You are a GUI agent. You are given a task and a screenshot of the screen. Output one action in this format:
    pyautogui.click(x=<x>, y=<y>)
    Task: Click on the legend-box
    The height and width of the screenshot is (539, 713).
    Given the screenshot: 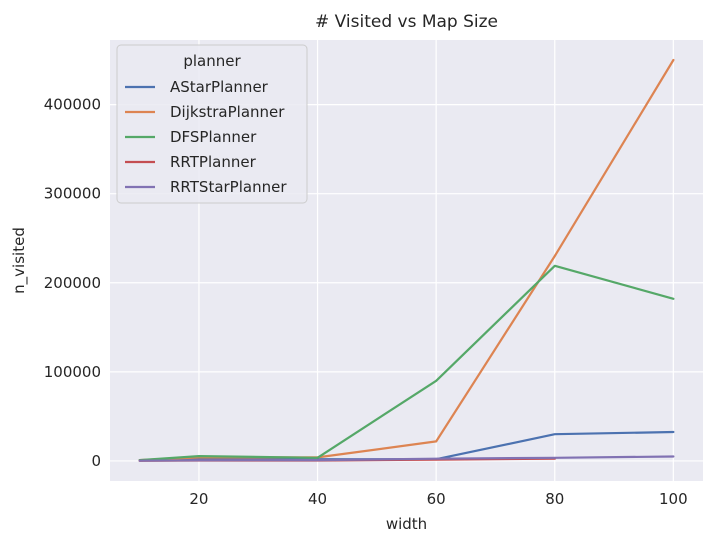 What is the action you would take?
    pyautogui.click(x=212, y=124)
    